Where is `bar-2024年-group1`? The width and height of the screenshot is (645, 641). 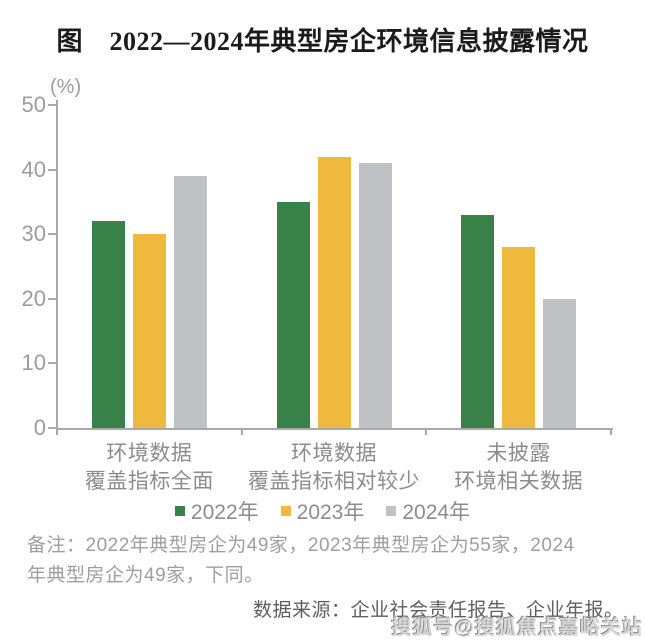
bar-2024年-group1 is located at coordinates (190, 302).